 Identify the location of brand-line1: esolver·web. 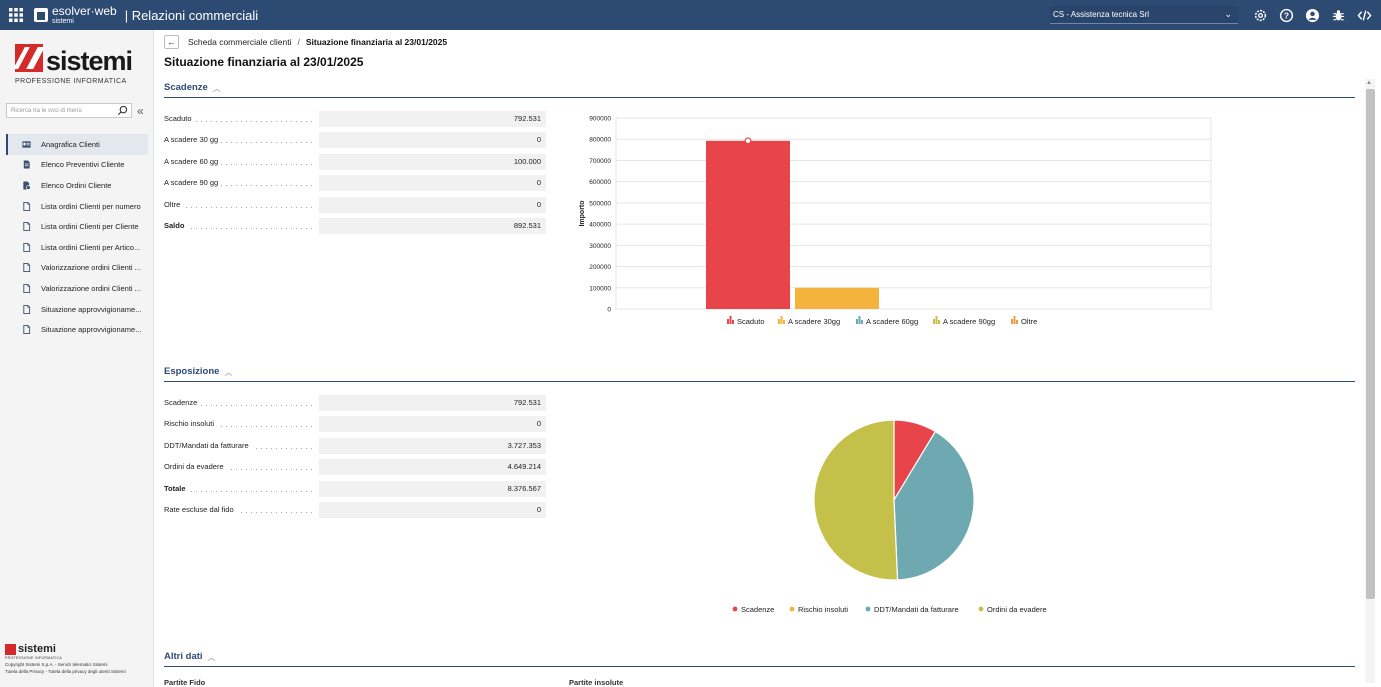
(84, 11).